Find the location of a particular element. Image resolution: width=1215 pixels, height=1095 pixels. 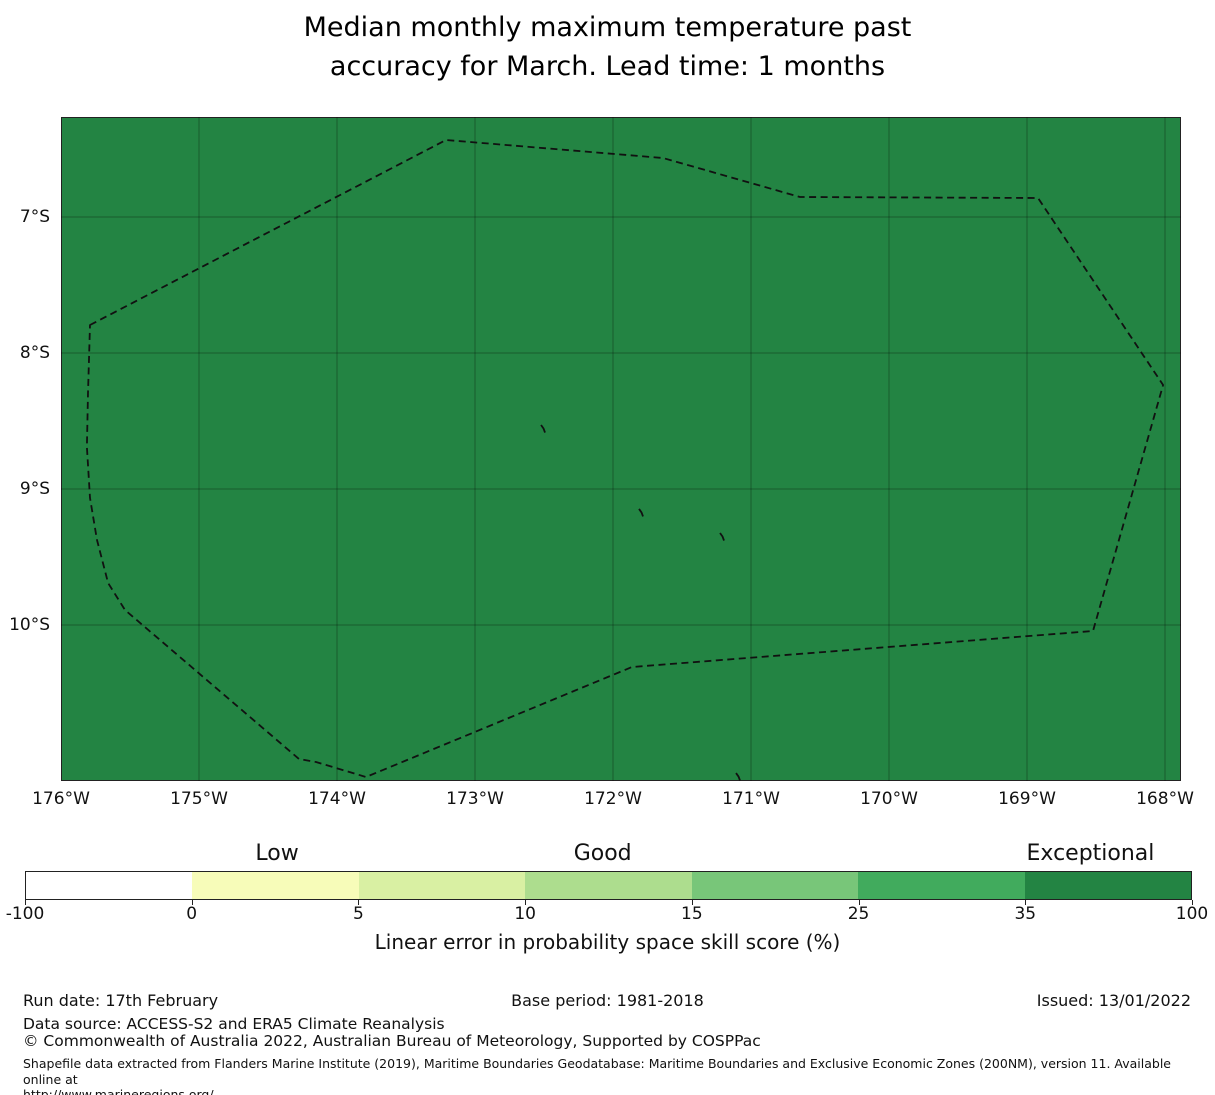

x-tick-label: 172°W is located at coordinates (613, 799).